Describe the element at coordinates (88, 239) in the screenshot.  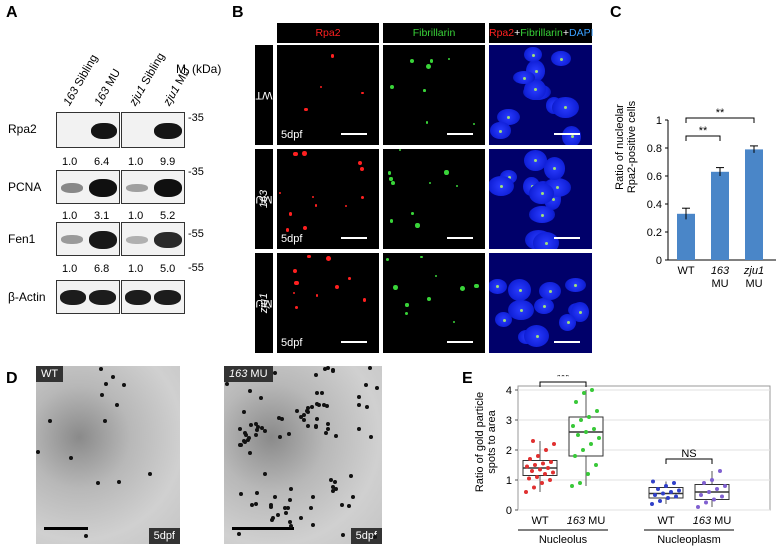
I see `blot-fen1-left` at that location.